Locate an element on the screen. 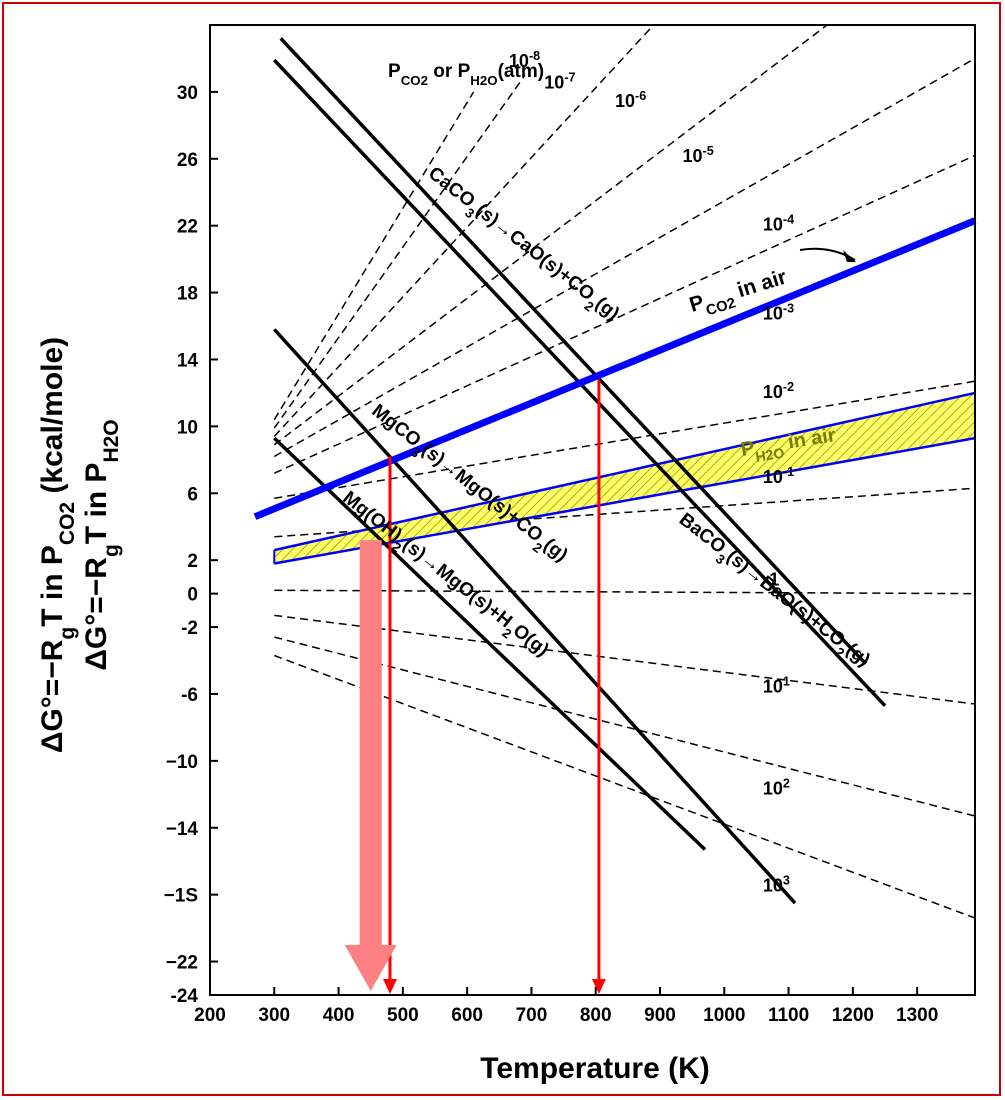 The image size is (1005, 1100). isobar-label-0: 10-8 is located at coordinates (524, 60).